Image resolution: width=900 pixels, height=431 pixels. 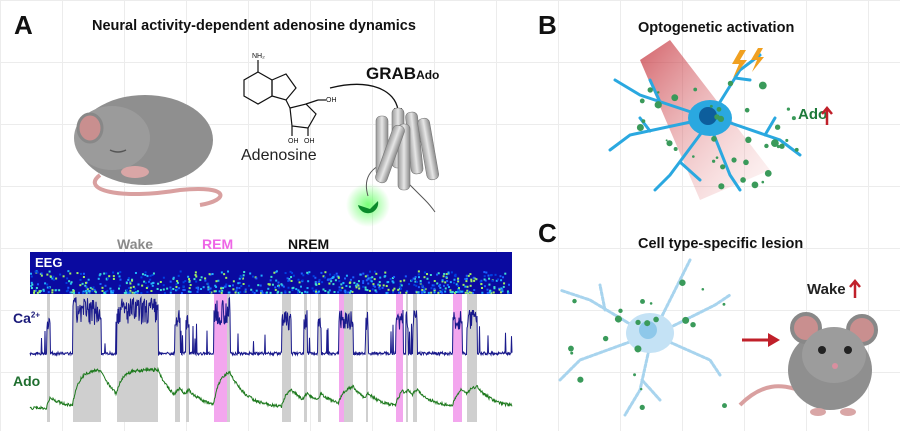 I want to click on sensor-label: GRABAdo, so click(x=402, y=74).